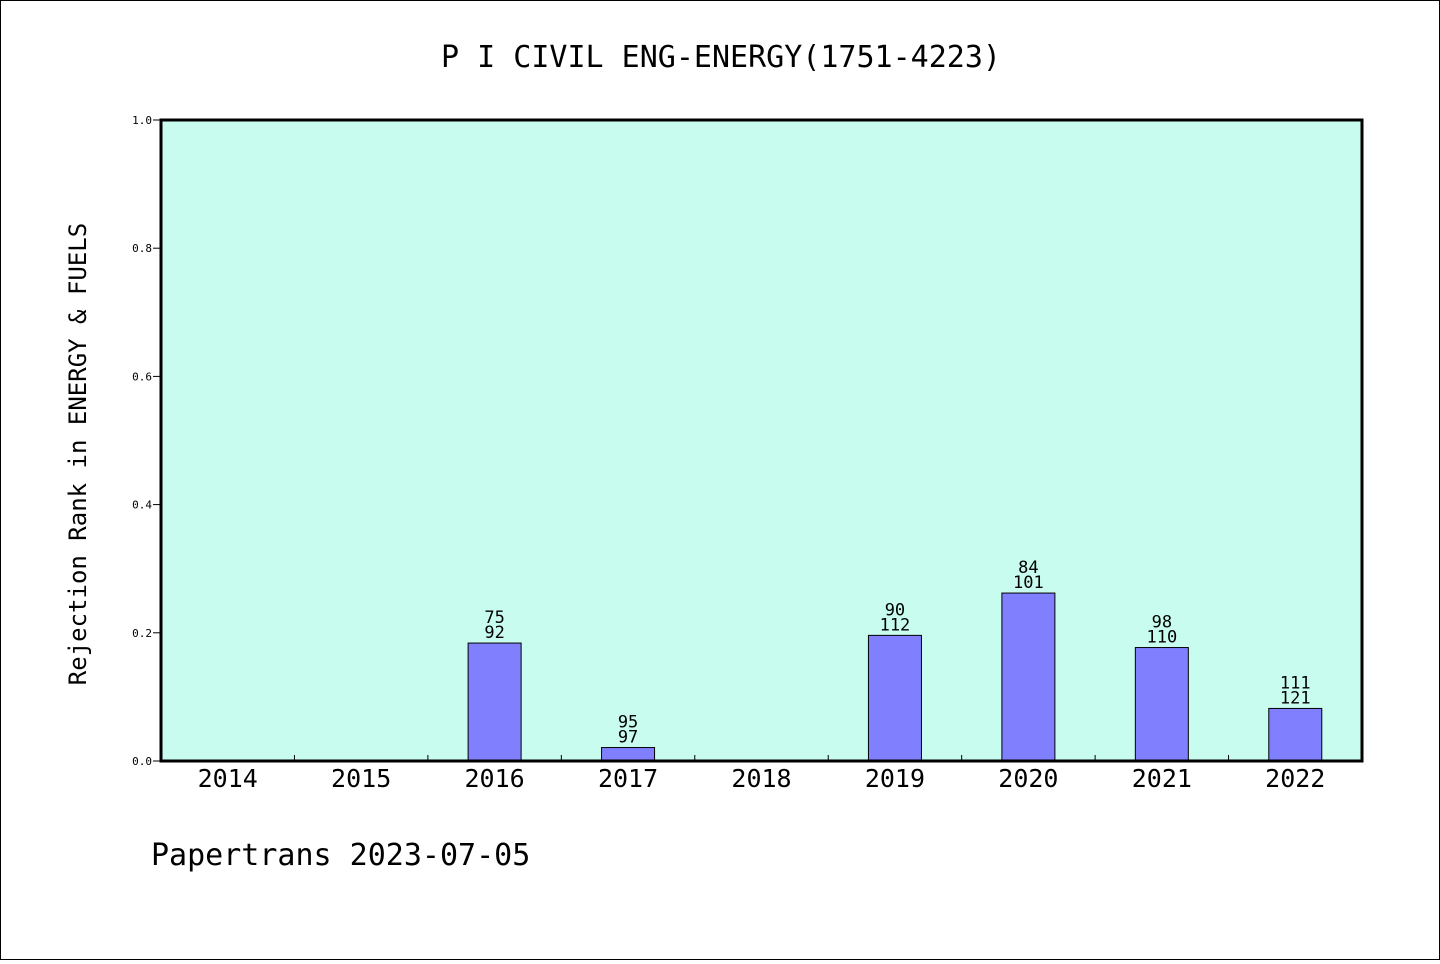 Image resolution: width=1440 pixels, height=964 pixels. Describe the element at coordinates (1028, 568) in the screenshot. I see `bar-label-top: 84` at that location.